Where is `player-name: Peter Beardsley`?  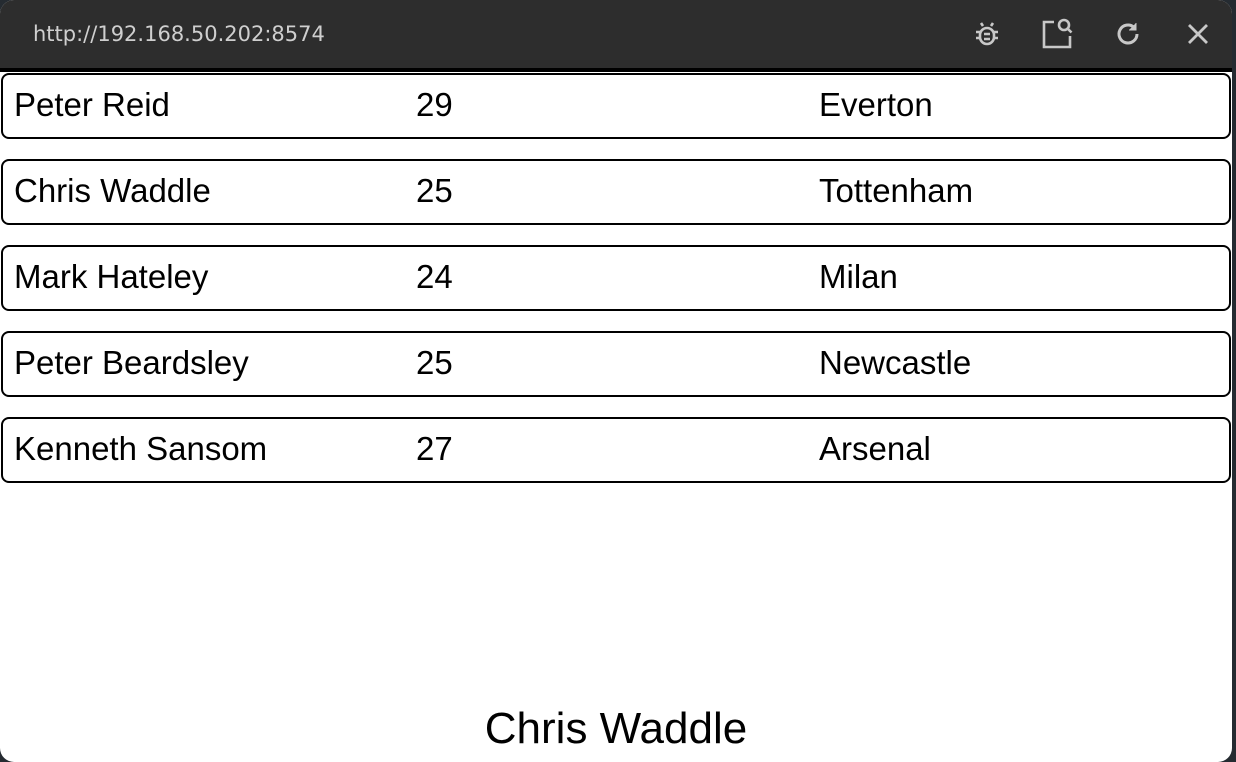 player-name: Peter Beardsley is located at coordinates (131, 362).